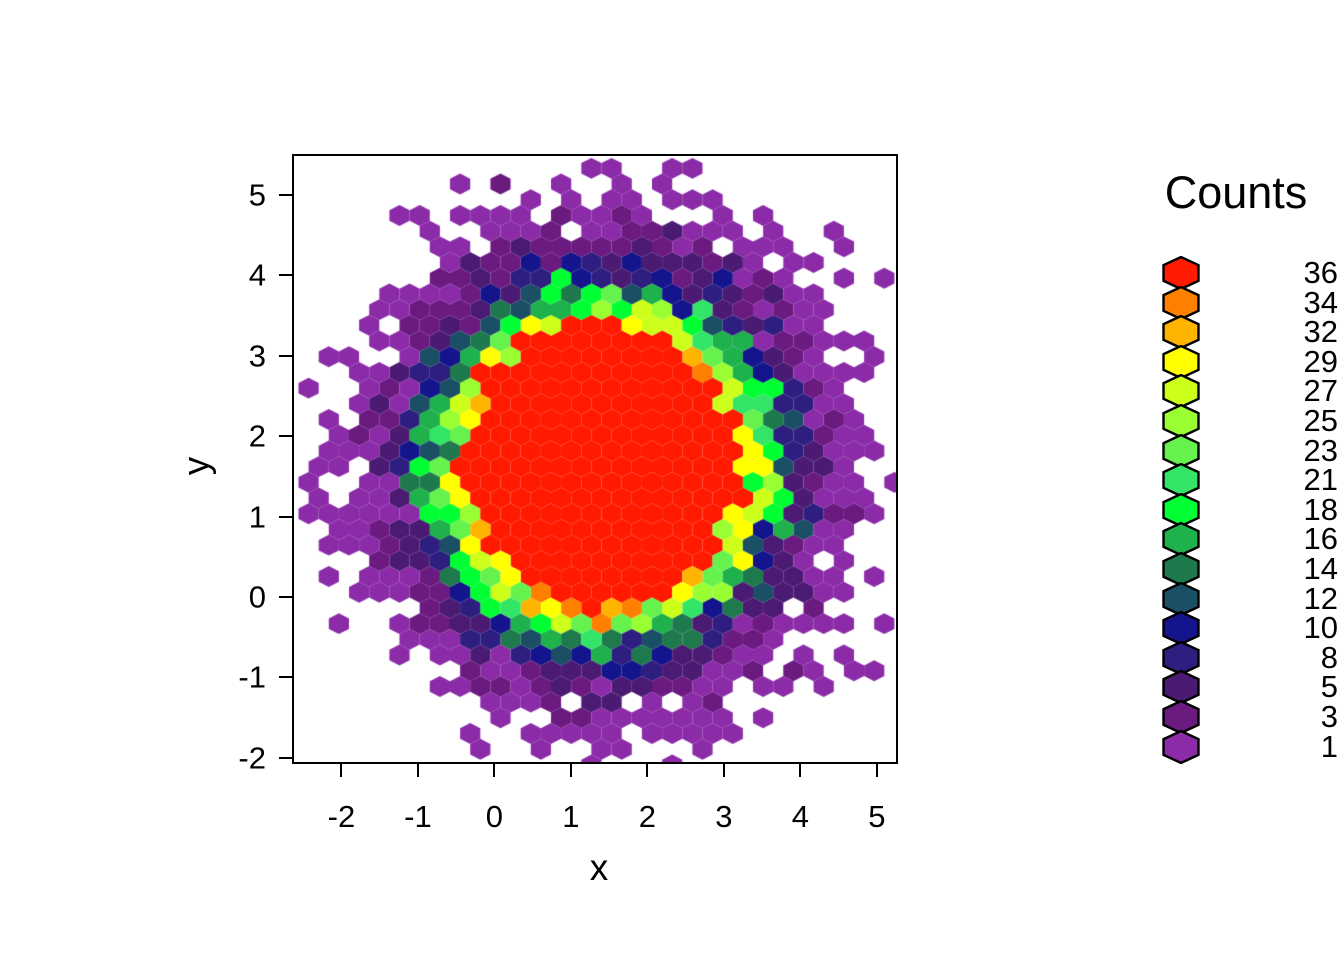 The height and width of the screenshot is (960, 1344). I want to click on y-axis-tick-label: -2, so click(252, 758).